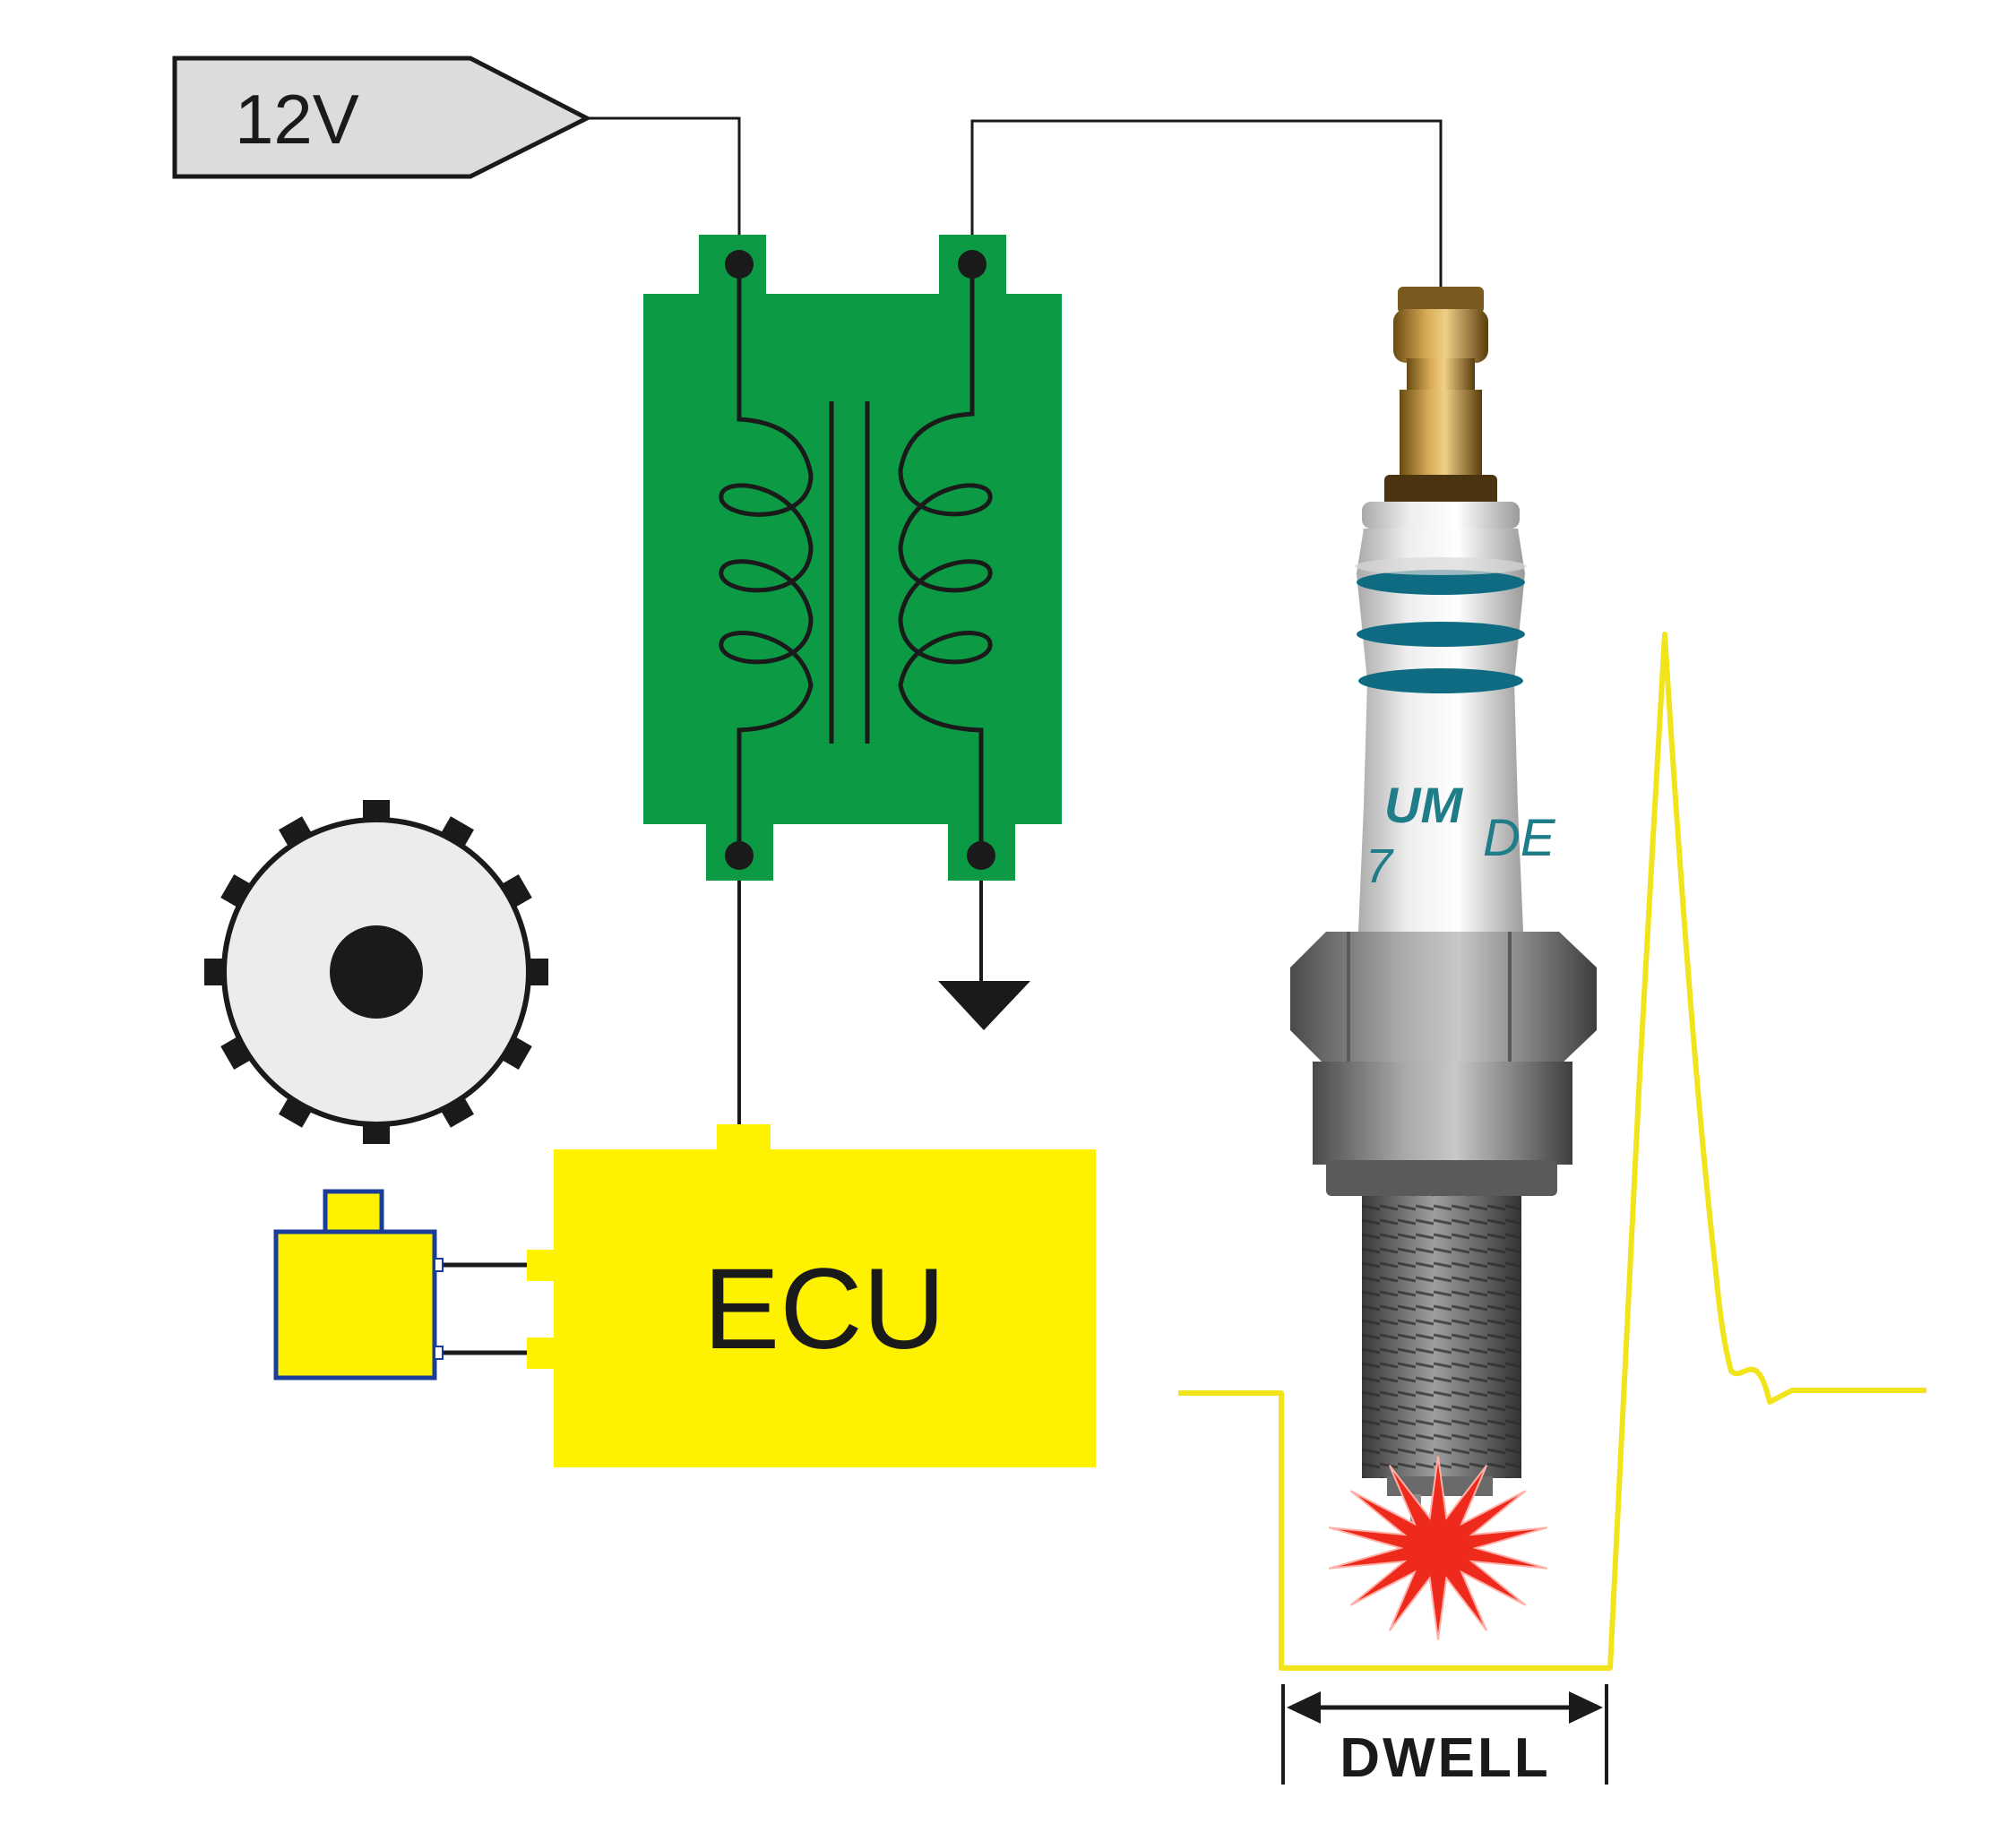  What do you see at coordinates (1443, 920) in the screenshot?
I see `spark-plug-icon: UM DE 7` at bounding box center [1443, 920].